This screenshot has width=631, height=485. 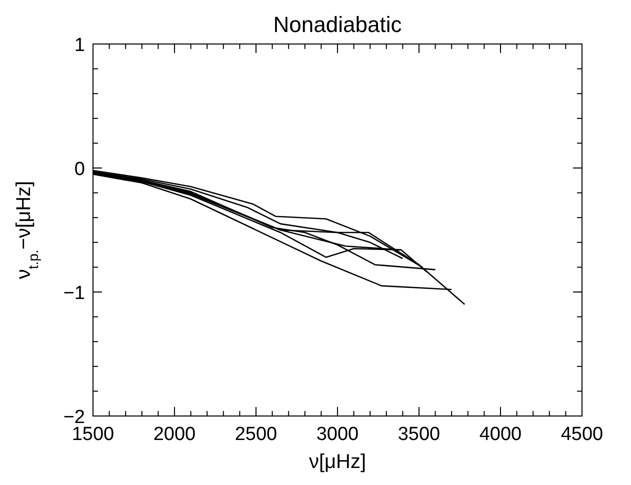 I want to click on x-tick-label: 2500, so click(x=256, y=434).